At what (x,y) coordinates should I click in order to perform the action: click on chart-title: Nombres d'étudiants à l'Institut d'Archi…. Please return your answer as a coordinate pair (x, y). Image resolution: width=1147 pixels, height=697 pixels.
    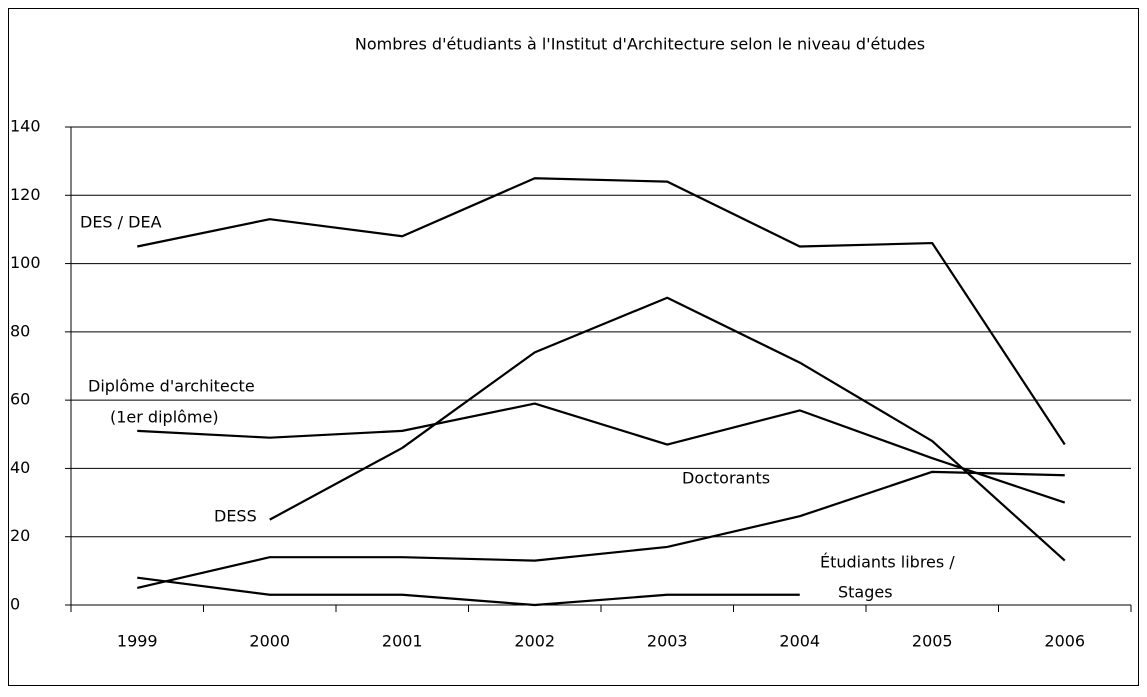
    Looking at the image, I should click on (640, 44).